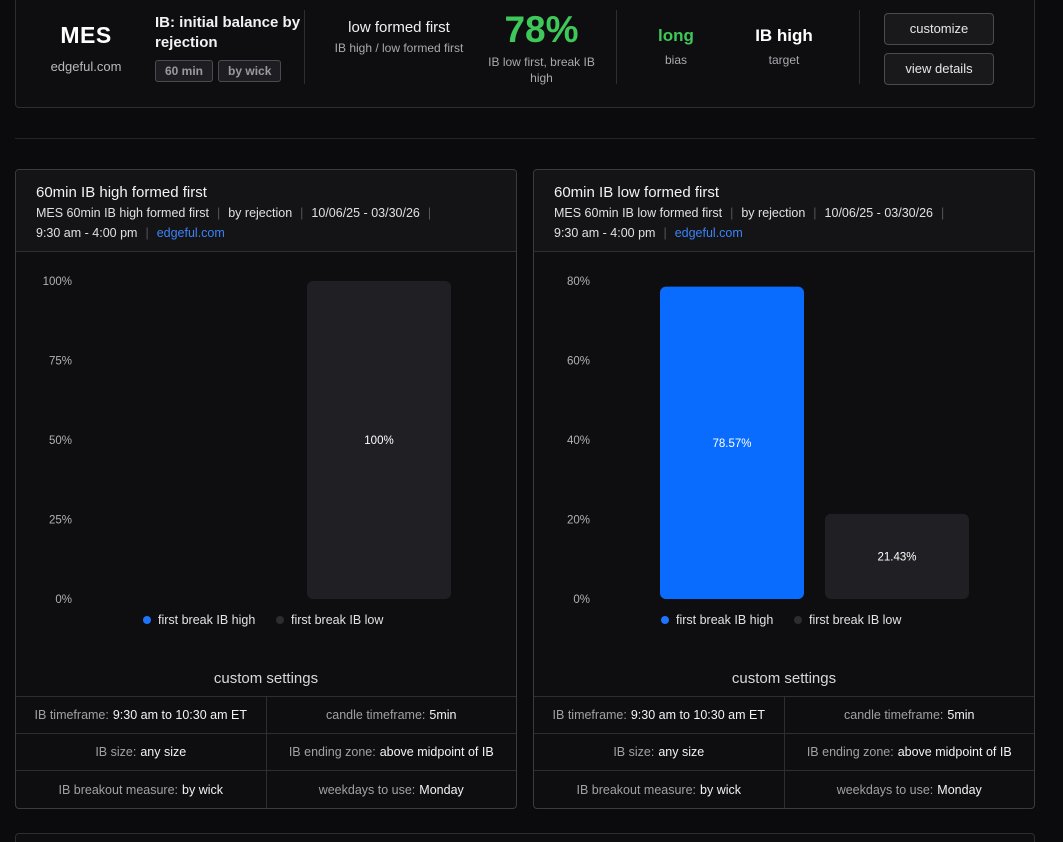 The image size is (1063, 842). Describe the element at coordinates (86, 35) in the screenshot. I see `ticker-symbol: MES` at that location.